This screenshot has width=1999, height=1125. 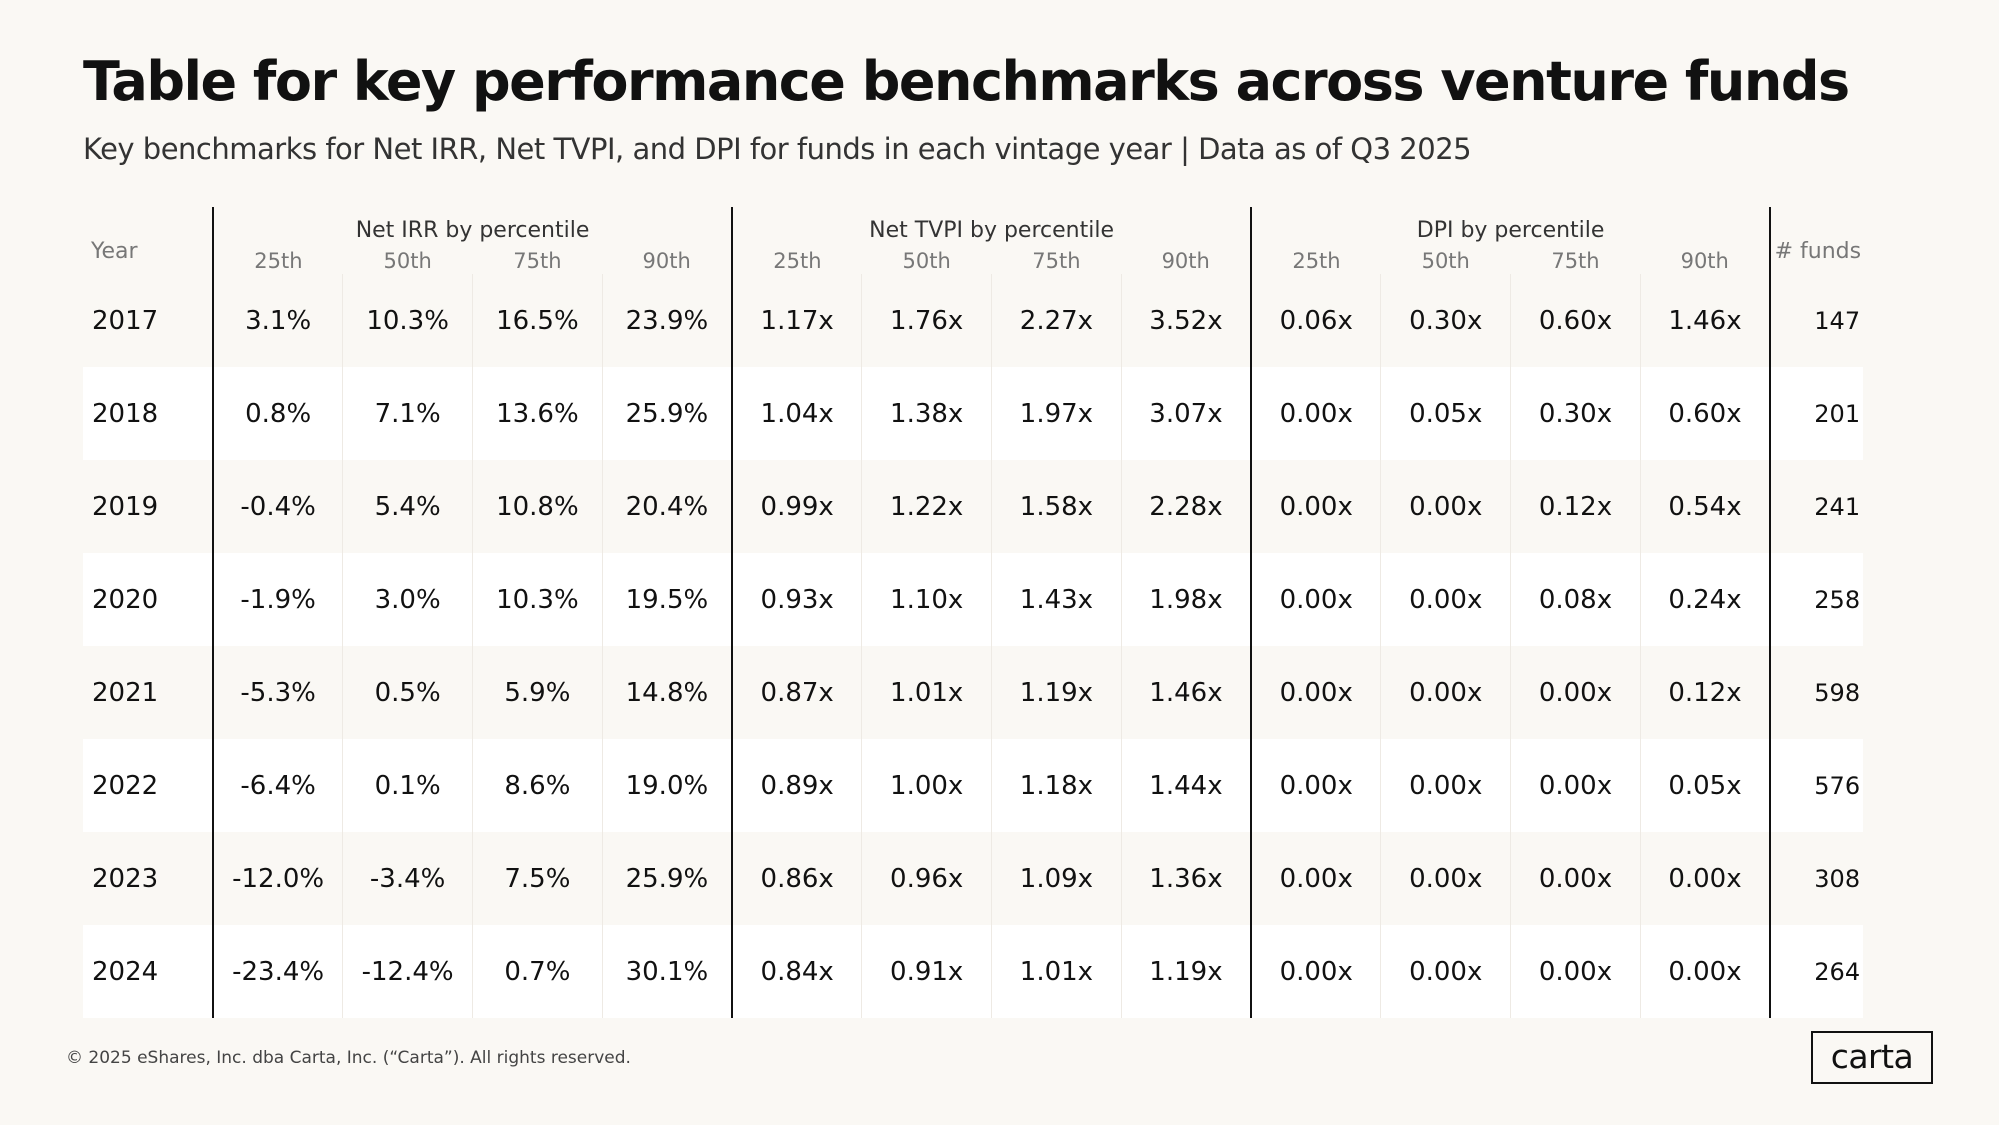 What do you see at coordinates (1056, 506) in the screenshot?
I see `value-cell: 1.58x` at bounding box center [1056, 506].